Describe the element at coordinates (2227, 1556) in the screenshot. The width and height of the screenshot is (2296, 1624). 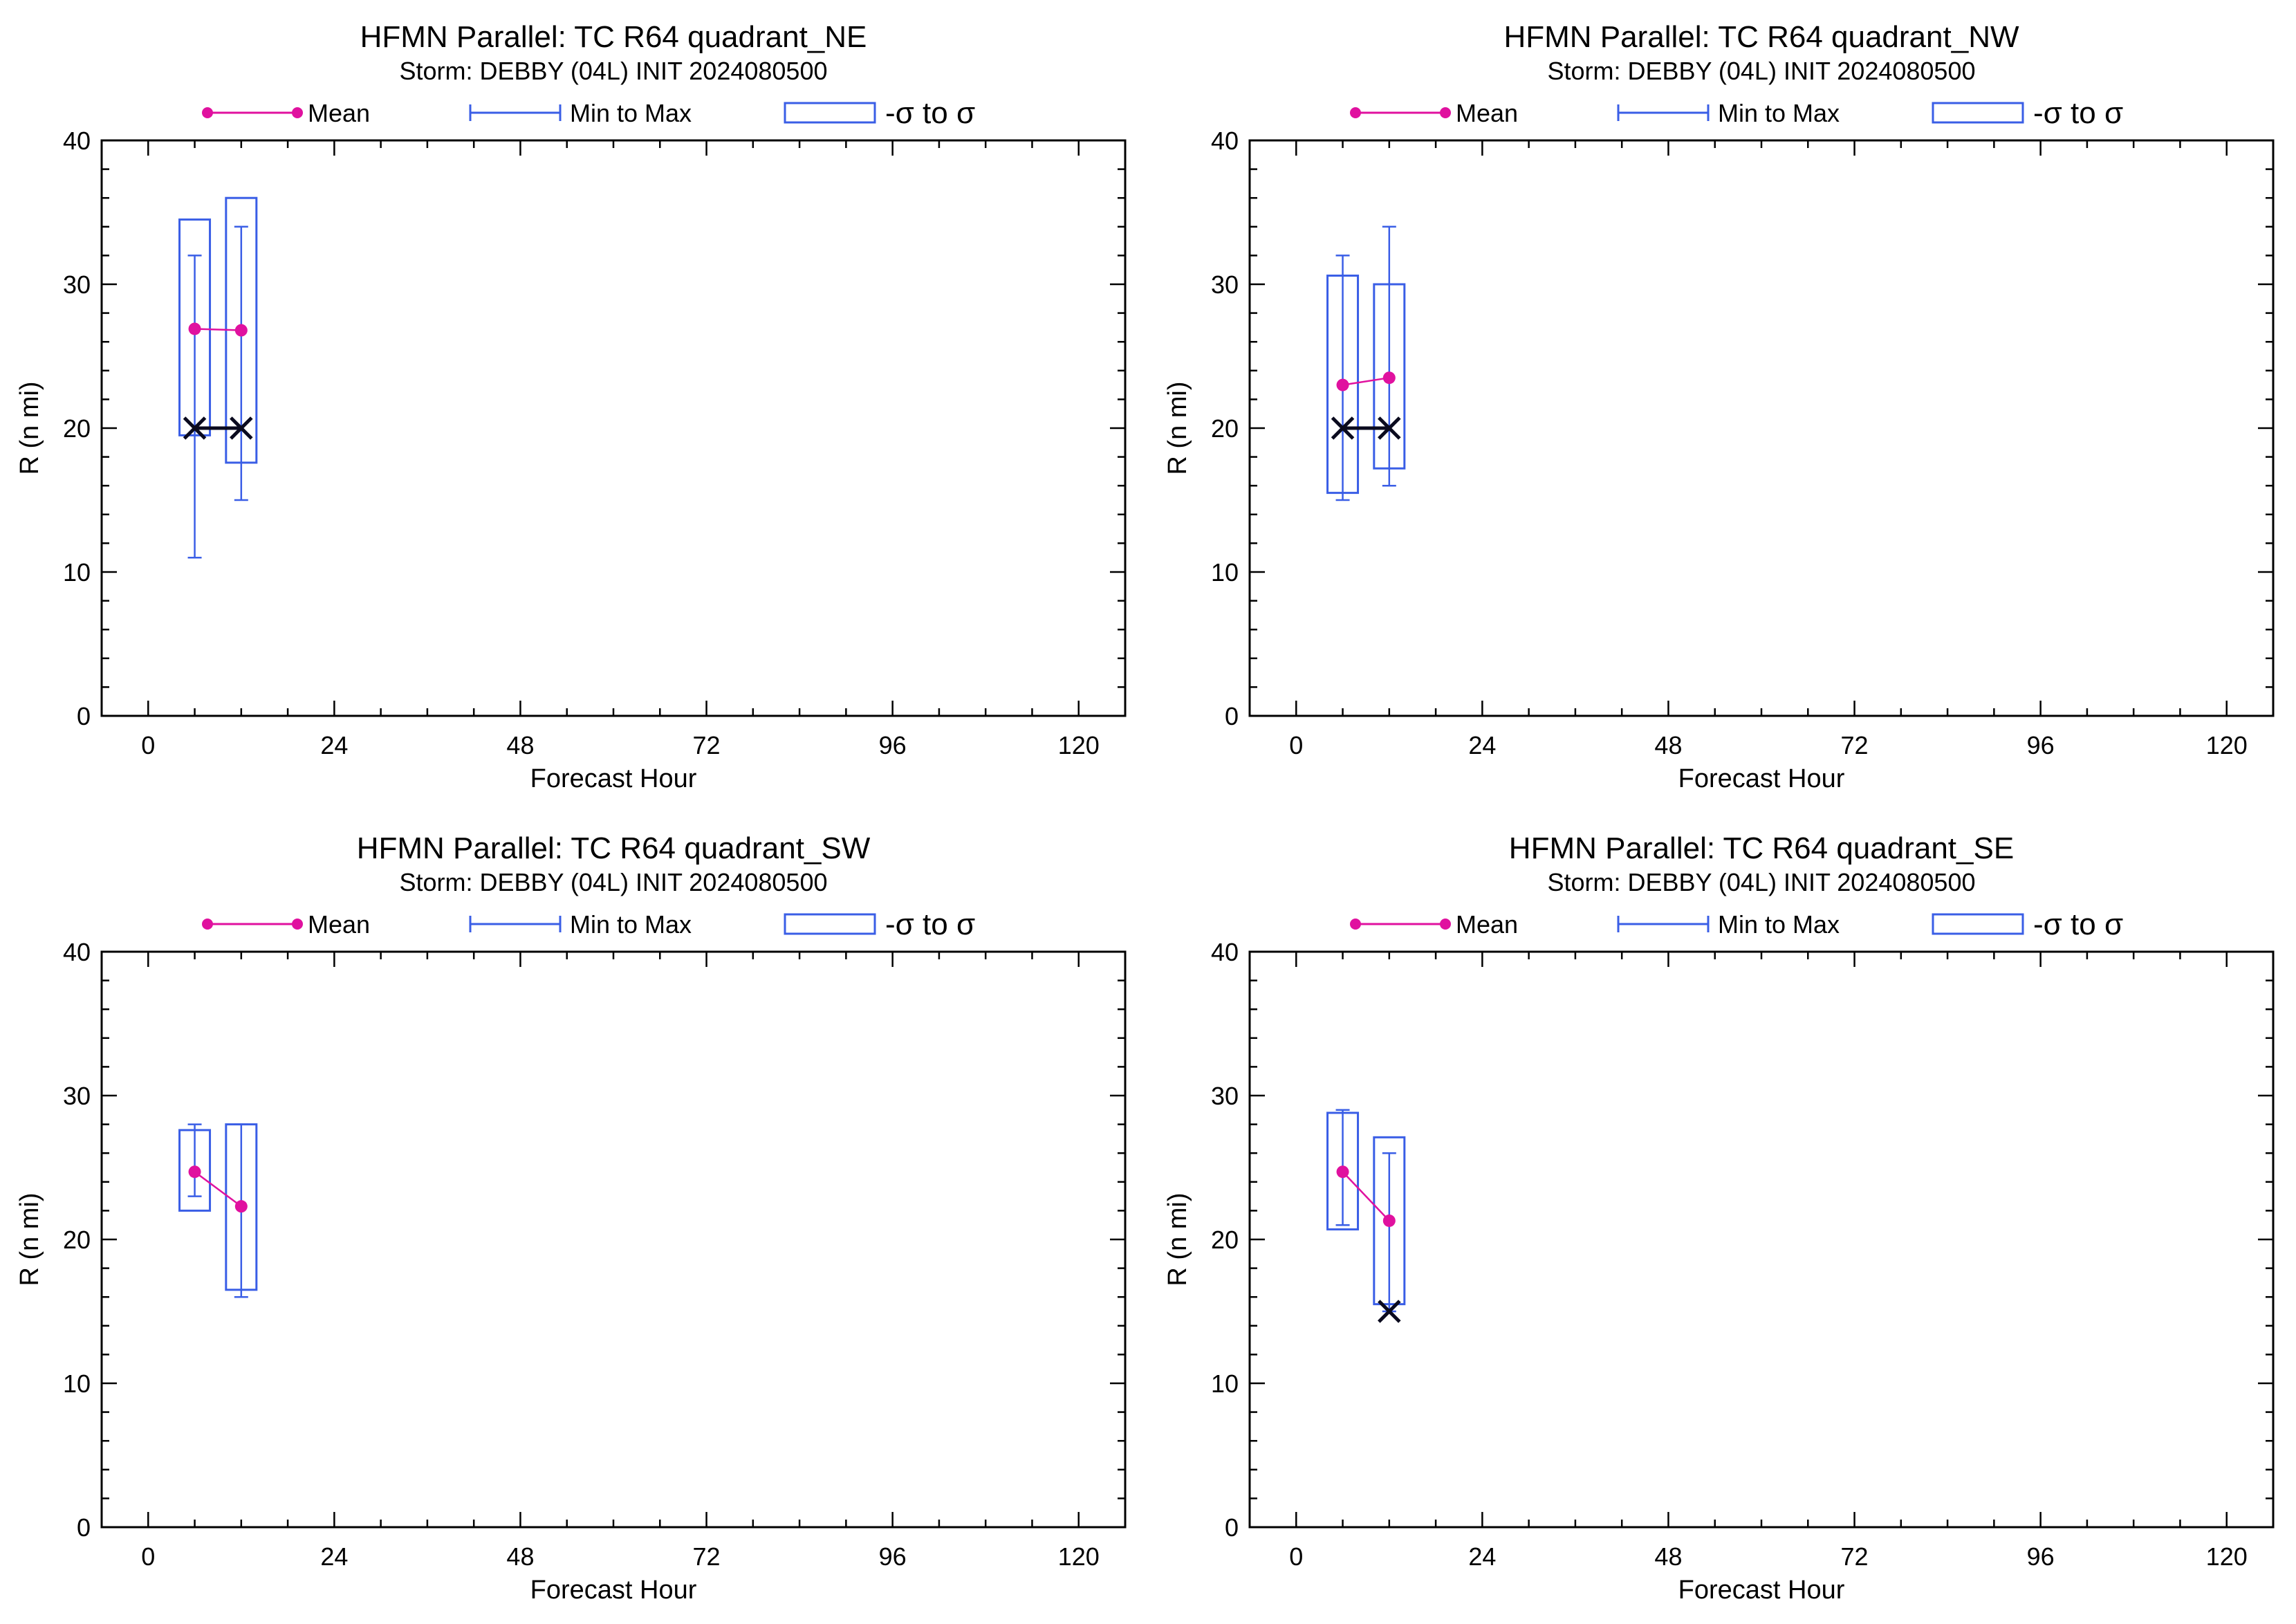
I see `x-tick-label: 120` at that location.